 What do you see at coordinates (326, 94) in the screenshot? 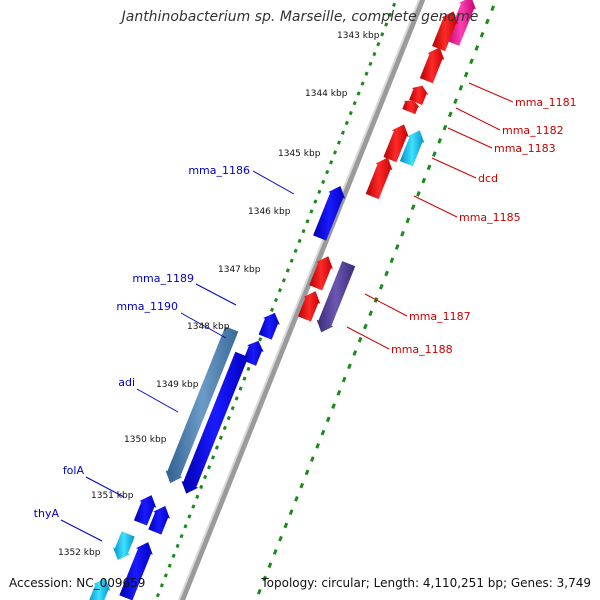
I see `kbp-tick-label: 1344 kbp` at bounding box center [326, 94].